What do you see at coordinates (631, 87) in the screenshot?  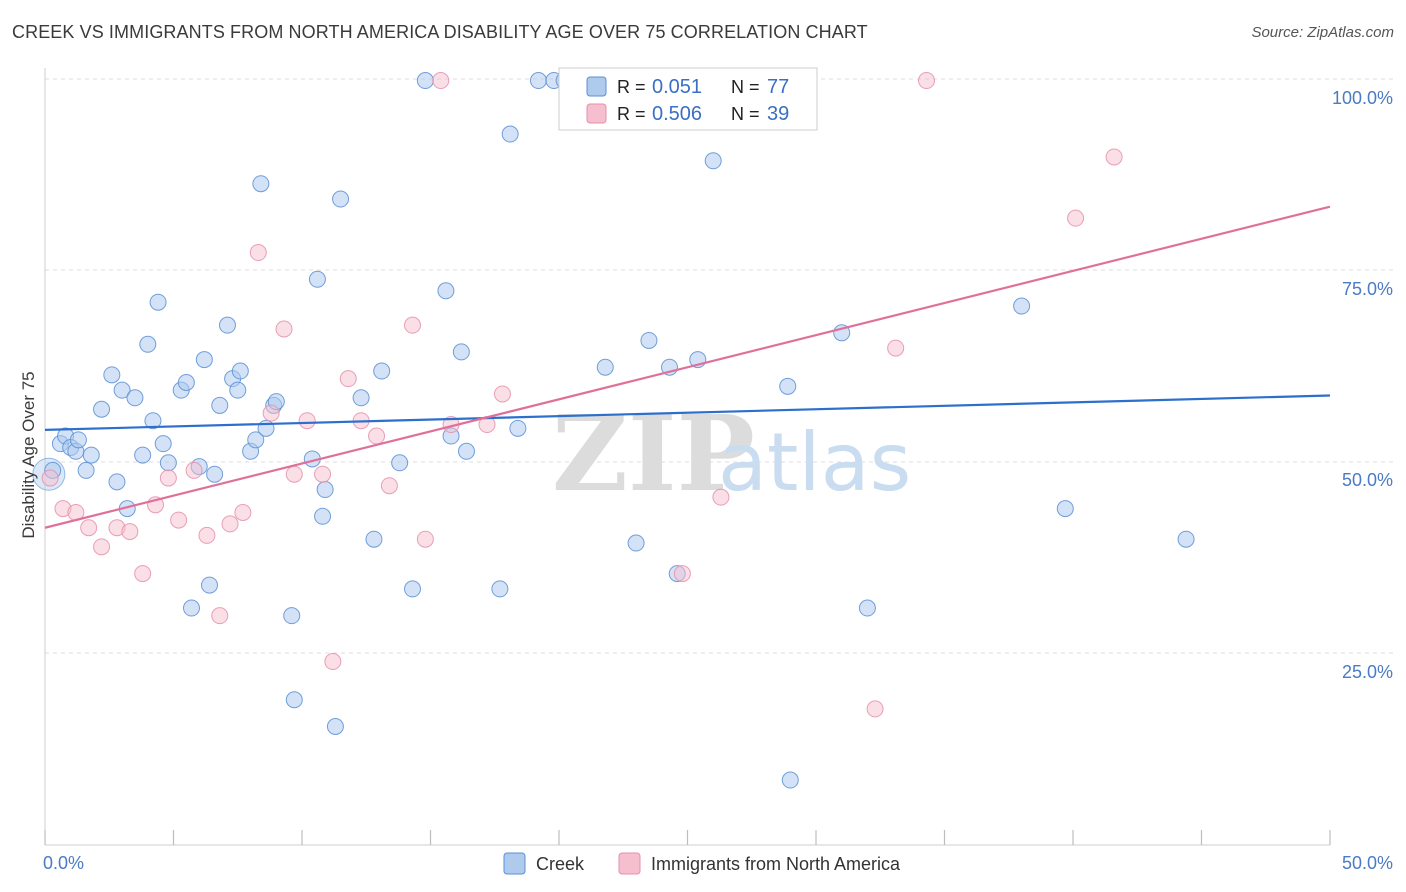 I see `legend-r-label-creek: R =` at bounding box center [631, 87].